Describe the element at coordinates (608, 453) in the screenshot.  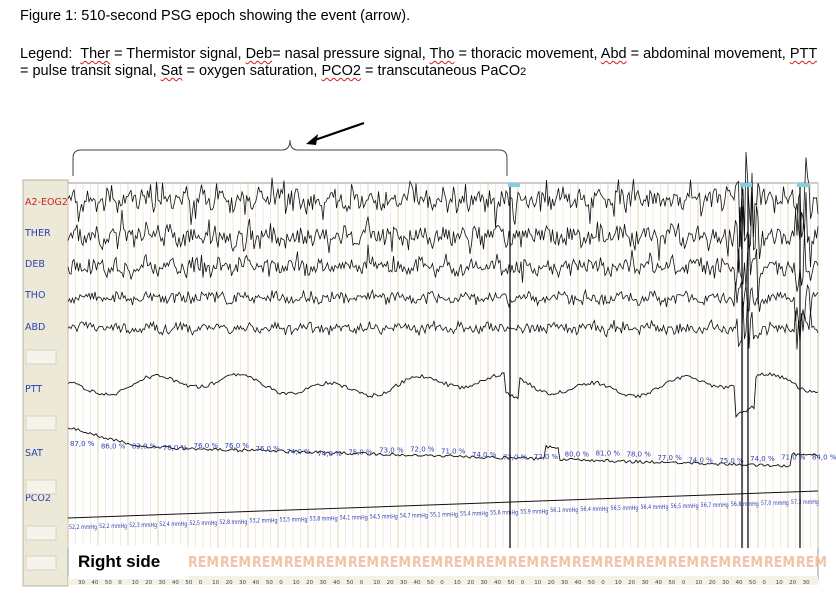
I see `sat-value: 81,0 %` at that location.